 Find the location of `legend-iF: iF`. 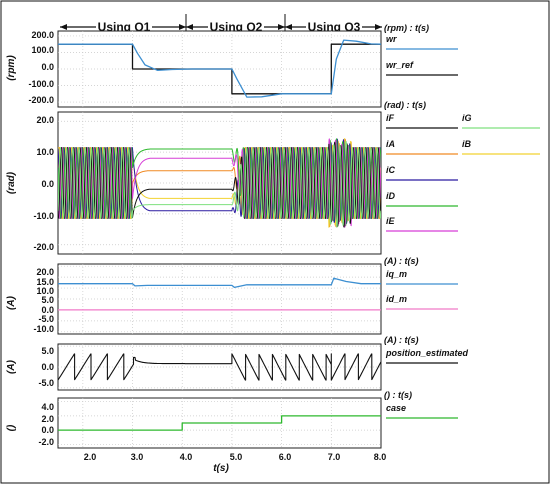

legend-iF: iF is located at coordinates (390, 118).